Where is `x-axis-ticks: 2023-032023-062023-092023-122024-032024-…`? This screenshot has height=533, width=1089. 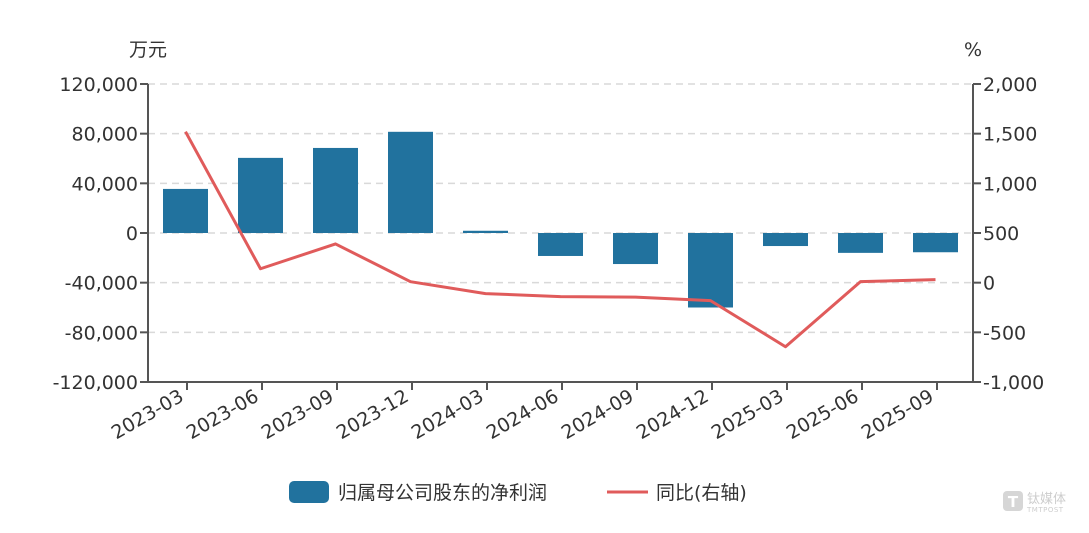
x-axis-ticks: 2023-032023-062023-092023-122024-032024-… is located at coordinates (523, 413).